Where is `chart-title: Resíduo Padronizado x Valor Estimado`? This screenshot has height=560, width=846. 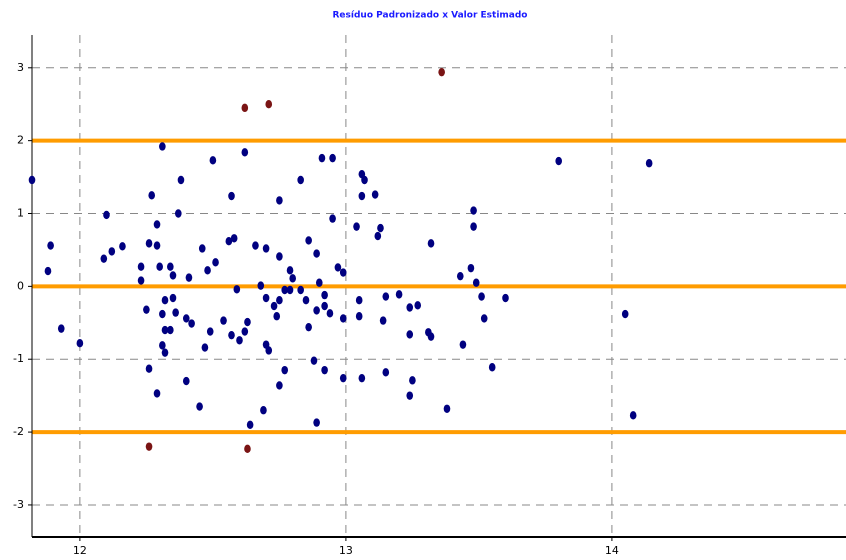 chart-title: Resíduo Padronizado x Valor Estimado is located at coordinates (430, 16).